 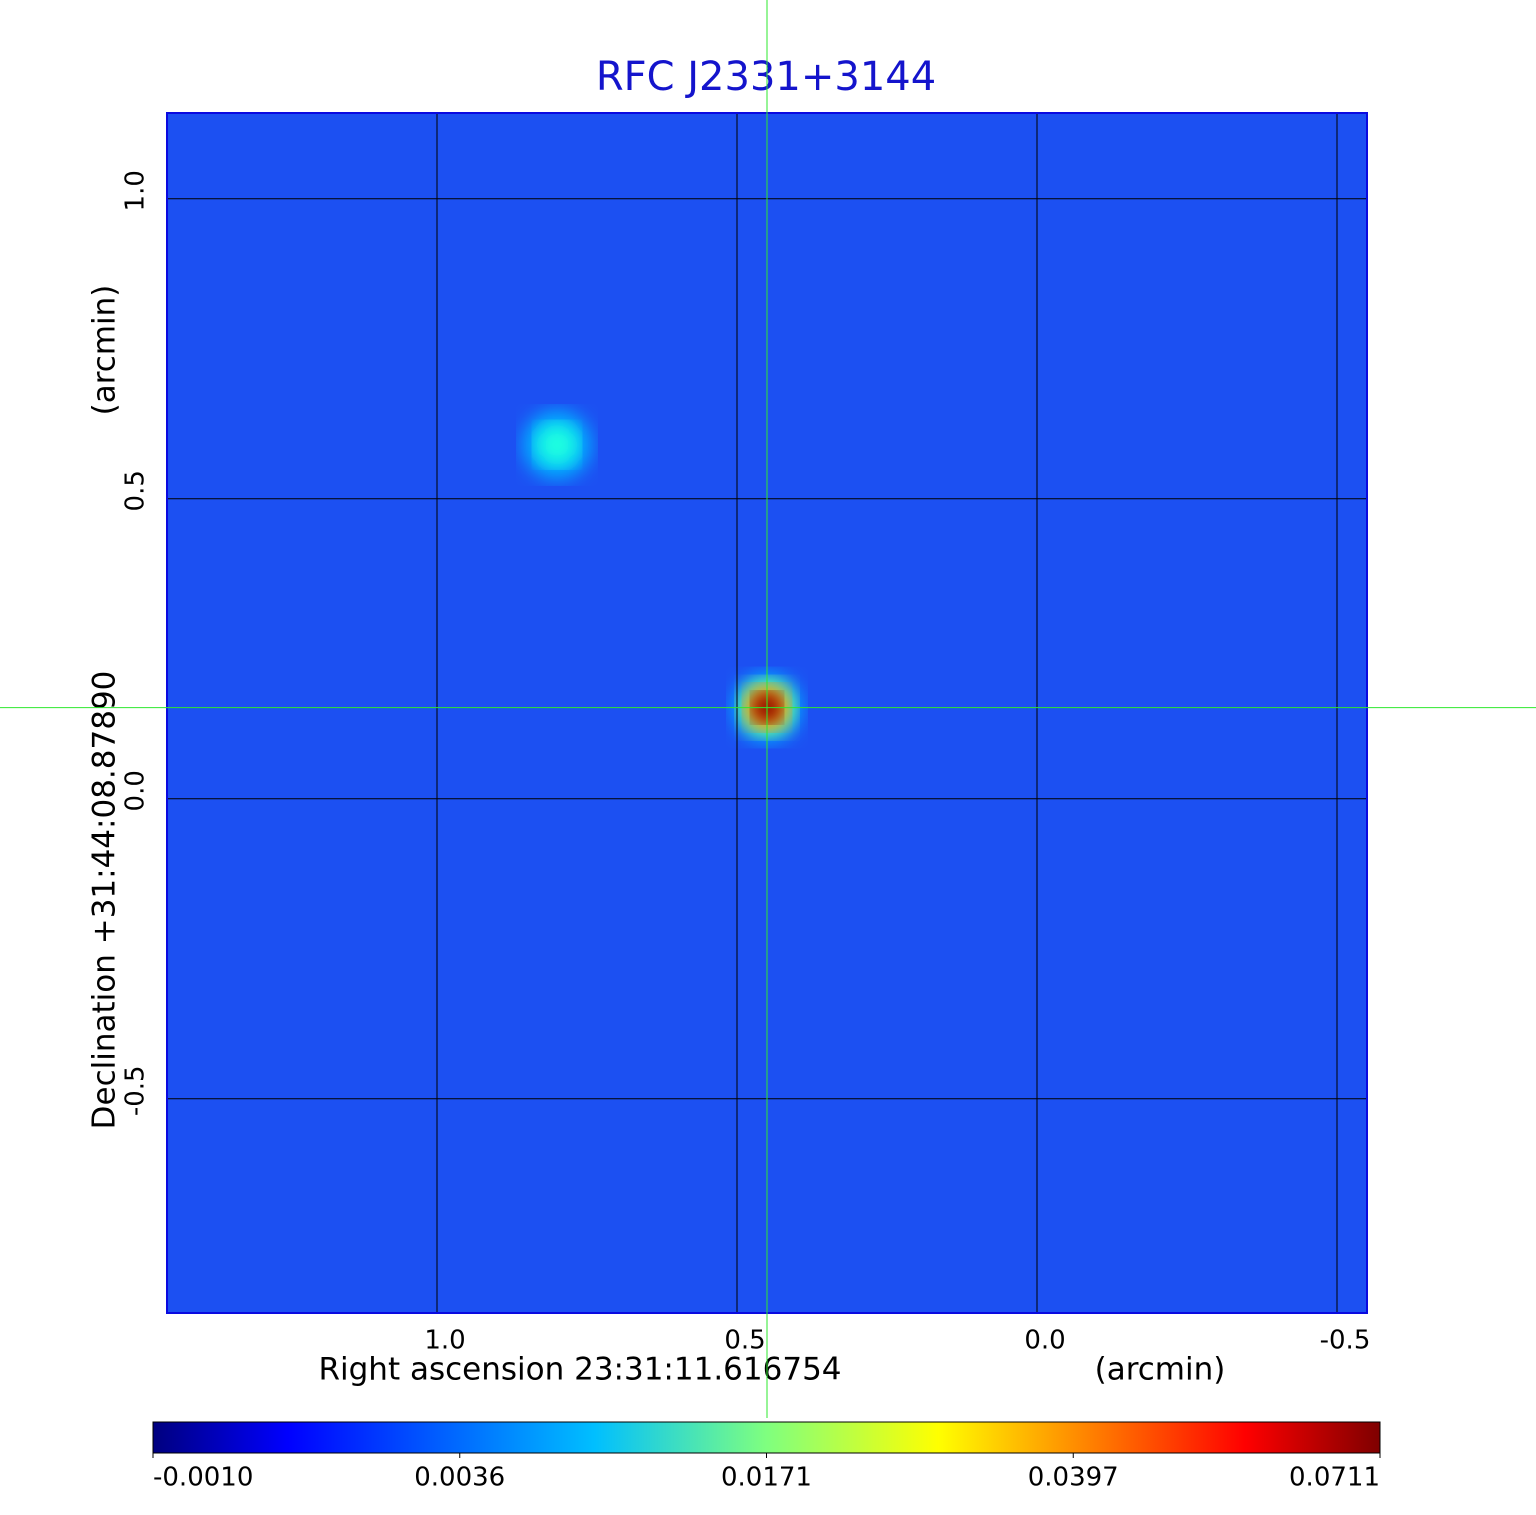 What do you see at coordinates (1160, 1370) in the screenshot?
I see `x-axis-unit: (arcmin)` at bounding box center [1160, 1370].